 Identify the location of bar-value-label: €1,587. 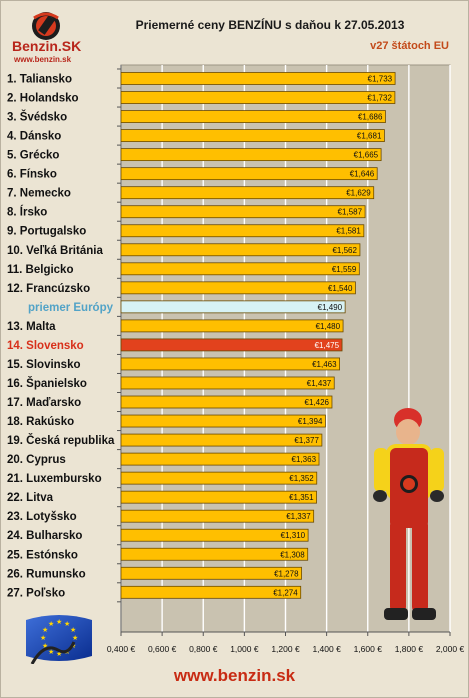
(350, 212).